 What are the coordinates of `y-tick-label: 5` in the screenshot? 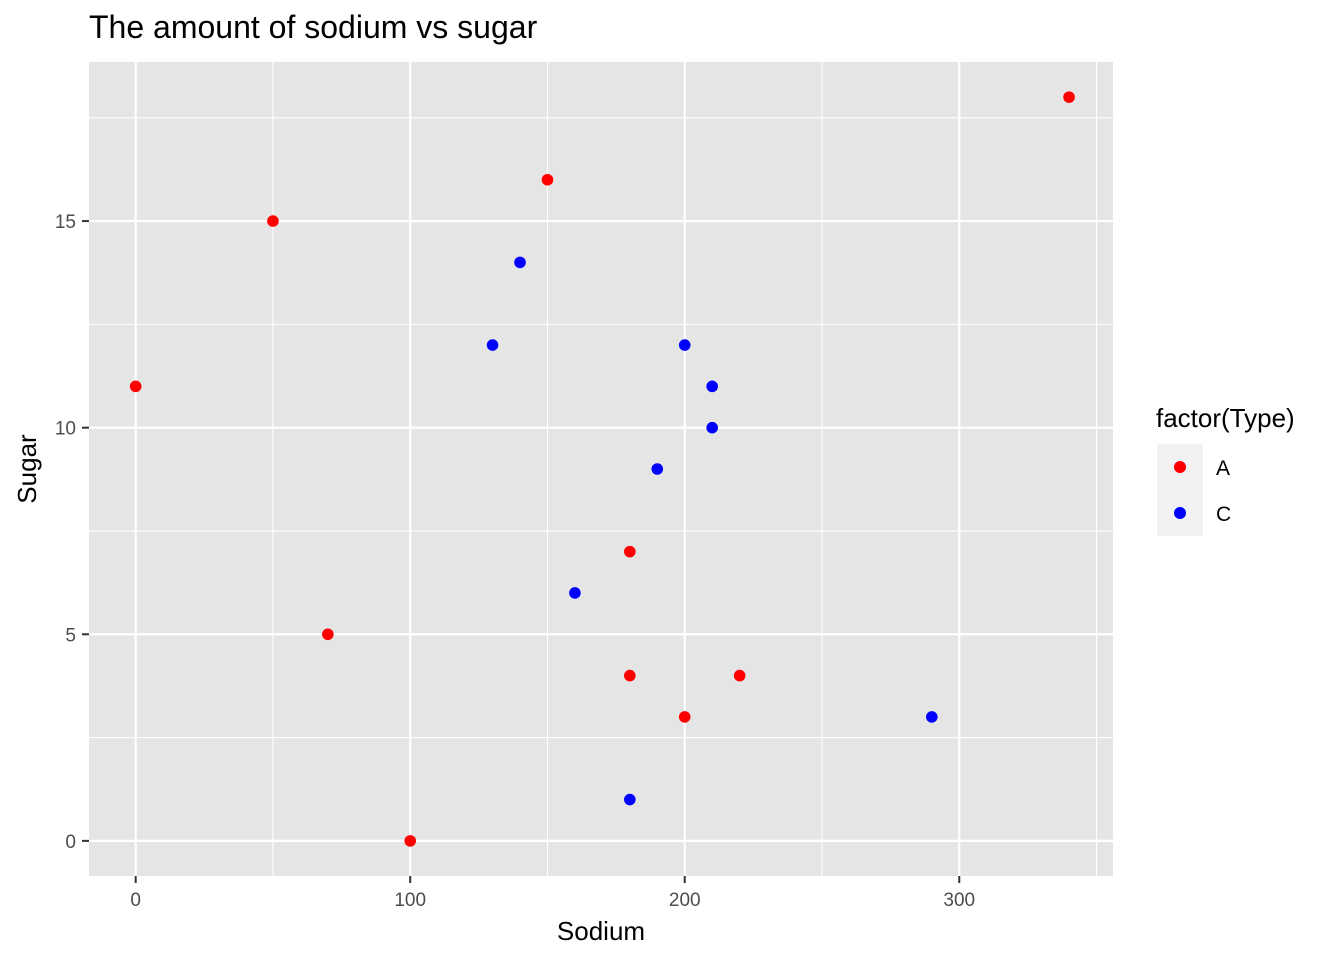 It's located at (70, 635).